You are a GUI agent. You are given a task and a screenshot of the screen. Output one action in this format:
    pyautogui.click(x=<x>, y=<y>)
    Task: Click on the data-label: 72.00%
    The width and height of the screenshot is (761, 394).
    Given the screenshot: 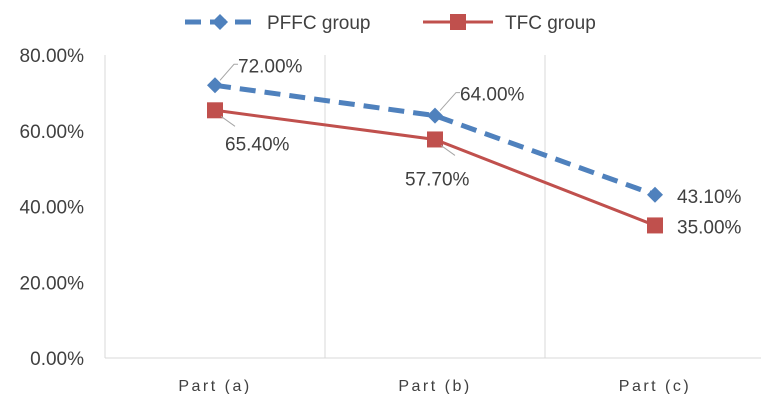 What is the action you would take?
    pyautogui.click(x=270, y=66)
    